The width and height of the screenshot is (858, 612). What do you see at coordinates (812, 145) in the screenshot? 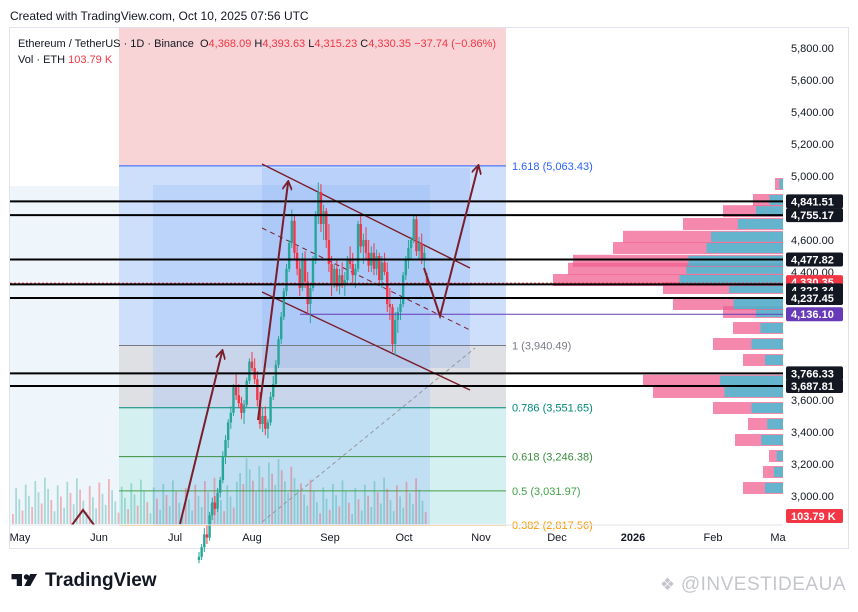
I see `y-tick-3: 5,200.00` at bounding box center [812, 145].